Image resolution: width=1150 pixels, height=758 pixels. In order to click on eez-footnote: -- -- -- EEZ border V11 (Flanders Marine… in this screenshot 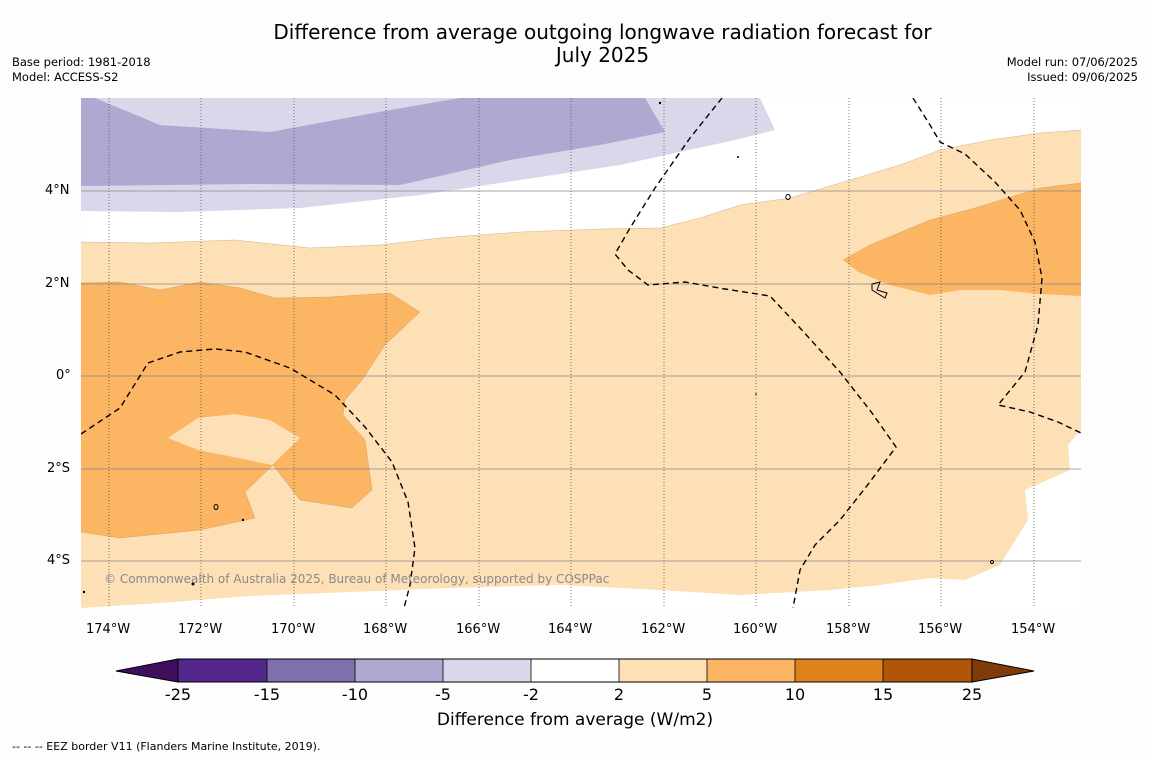, I will do `click(166, 746)`.